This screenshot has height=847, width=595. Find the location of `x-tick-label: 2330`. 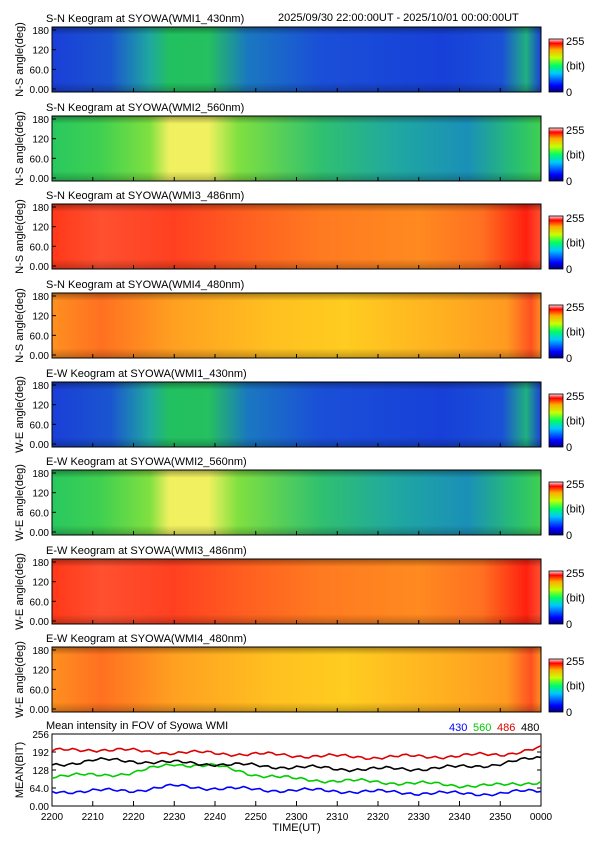

x-tick-label: 2330 is located at coordinates (419, 817).